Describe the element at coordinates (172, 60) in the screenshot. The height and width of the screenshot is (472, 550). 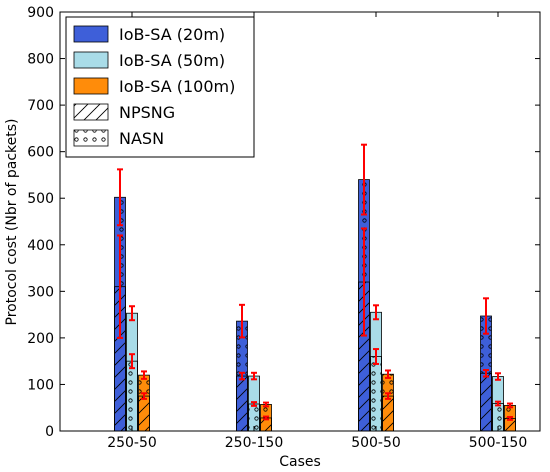
I see `legend-label: IoB-SA (50m)` at that location.